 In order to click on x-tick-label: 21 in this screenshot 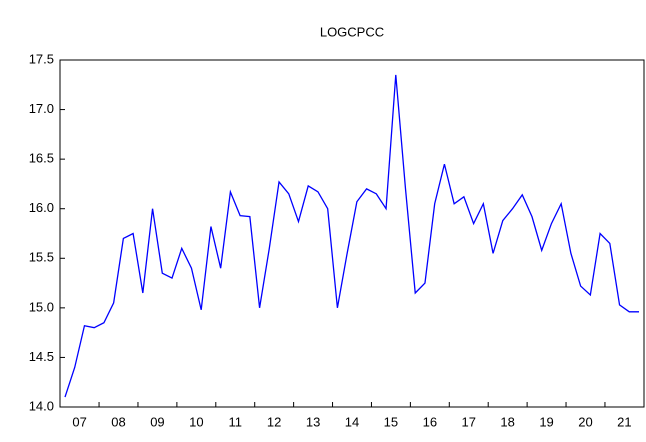, I will do `click(624, 421)`.